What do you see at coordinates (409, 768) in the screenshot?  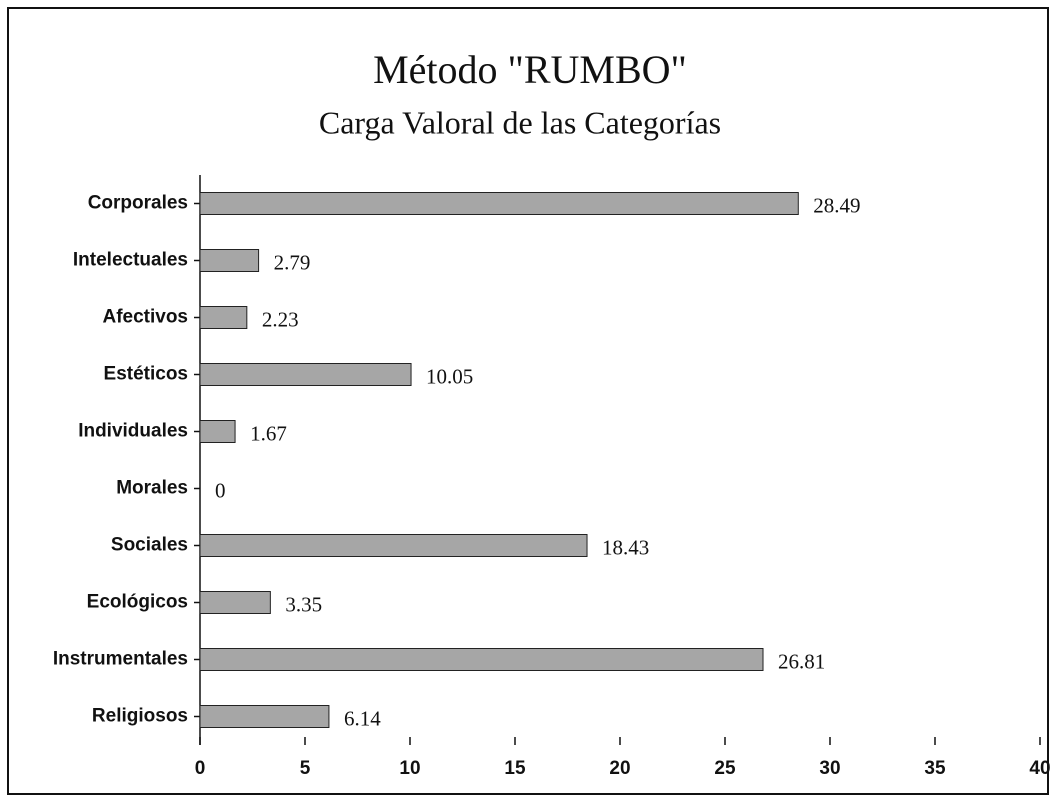 I see `x-tick-label: 10` at bounding box center [409, 768].